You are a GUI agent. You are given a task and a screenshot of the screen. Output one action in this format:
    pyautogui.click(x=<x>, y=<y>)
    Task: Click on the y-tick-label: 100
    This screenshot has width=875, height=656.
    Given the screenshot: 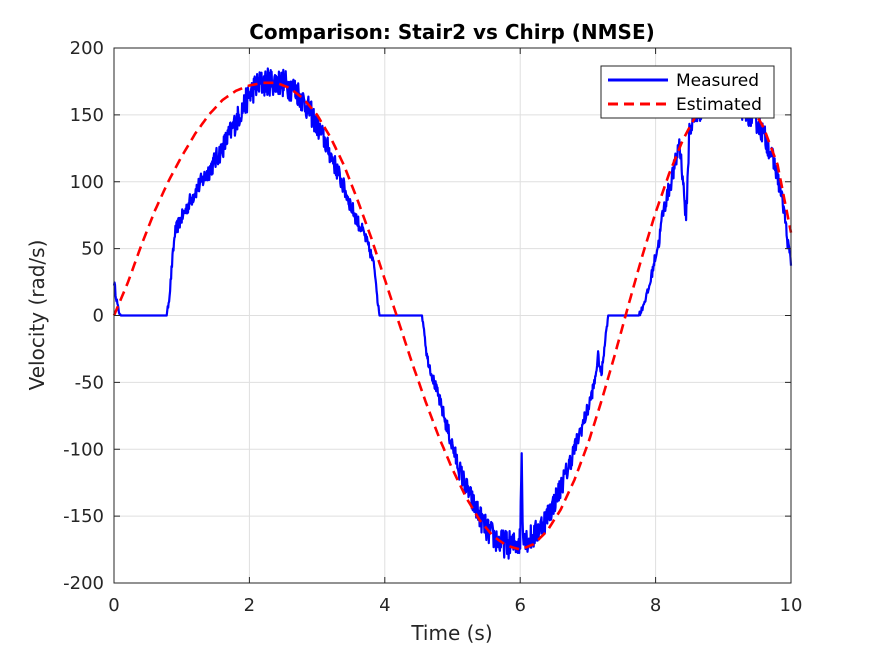 What is the action you would take?
    pyautogui.click(x=87, y=182)
    